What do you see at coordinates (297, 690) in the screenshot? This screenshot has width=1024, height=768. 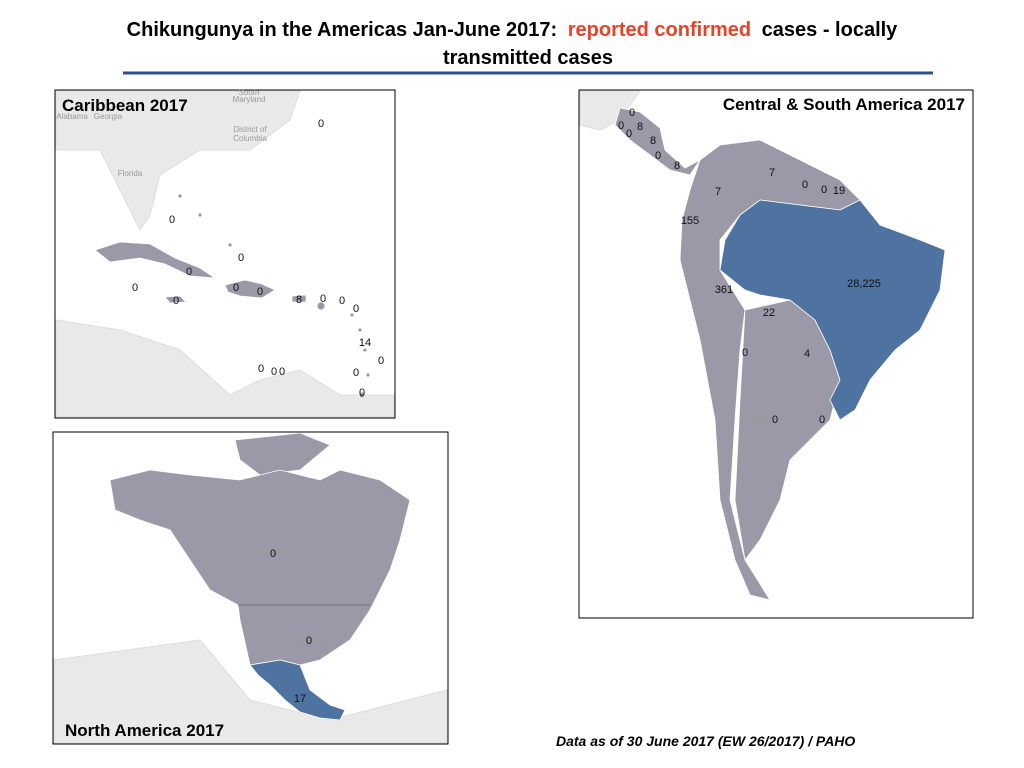 I see `mexico` at bounding box center [297, 690].